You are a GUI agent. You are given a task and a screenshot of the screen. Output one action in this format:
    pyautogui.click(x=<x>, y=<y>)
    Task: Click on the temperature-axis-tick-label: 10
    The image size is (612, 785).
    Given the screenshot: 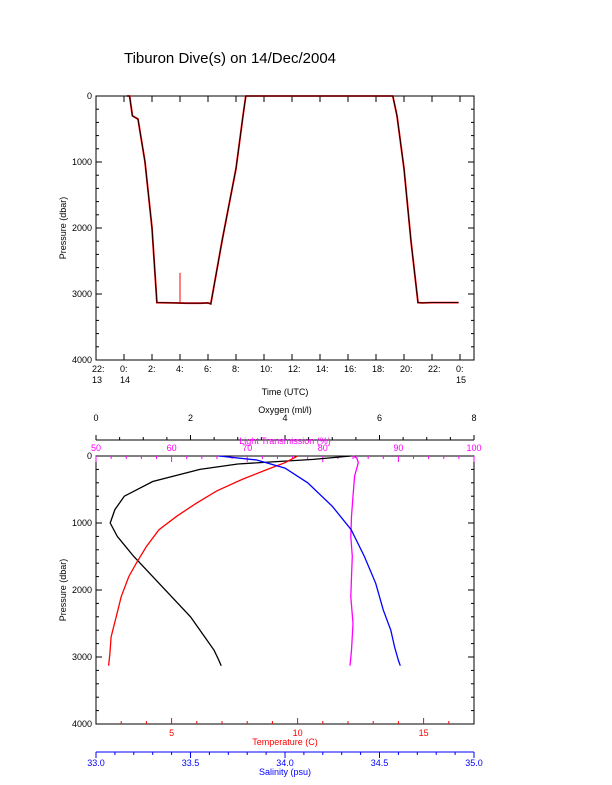 What is the action you would take?
    pyautogui.click(x=298, y=733)
    